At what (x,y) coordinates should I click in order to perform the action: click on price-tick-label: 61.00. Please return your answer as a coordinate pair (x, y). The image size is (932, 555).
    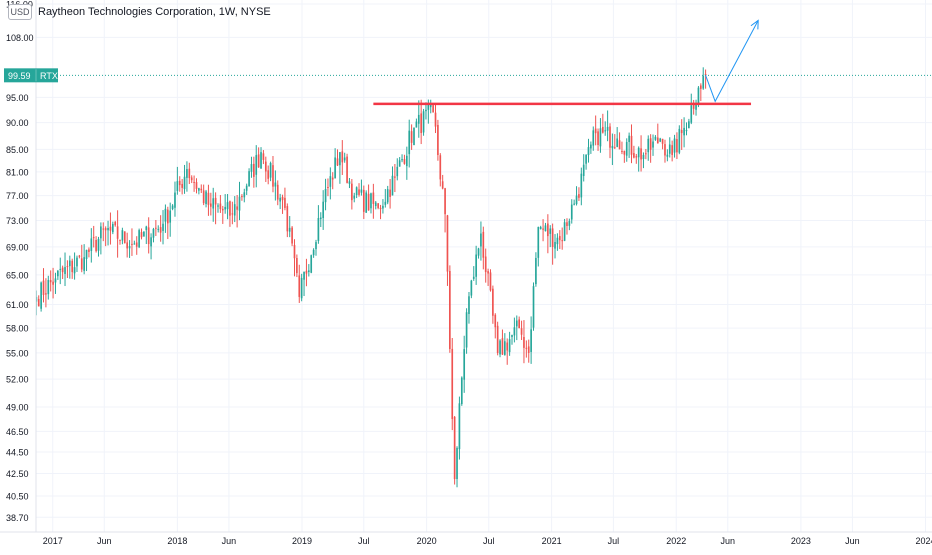
    Looking at the image, I should click on (17, 305).